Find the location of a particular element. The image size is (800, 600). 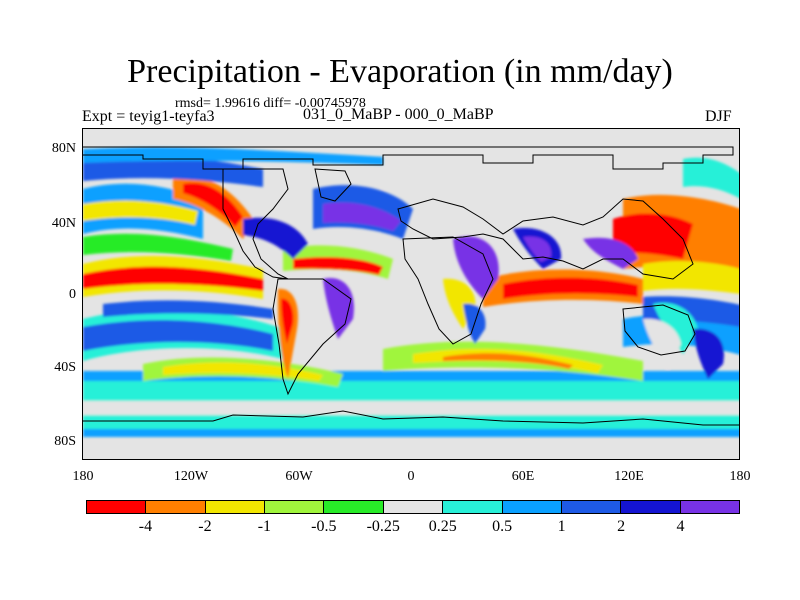

lat-tick-label: 40S is located at coordinates (65, 367).